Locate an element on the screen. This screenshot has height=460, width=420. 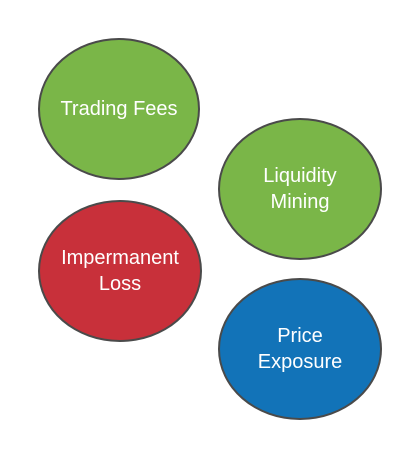
bubble-label-liquidity-mining: Liquidity Mining is located at coordinates (300, 189).